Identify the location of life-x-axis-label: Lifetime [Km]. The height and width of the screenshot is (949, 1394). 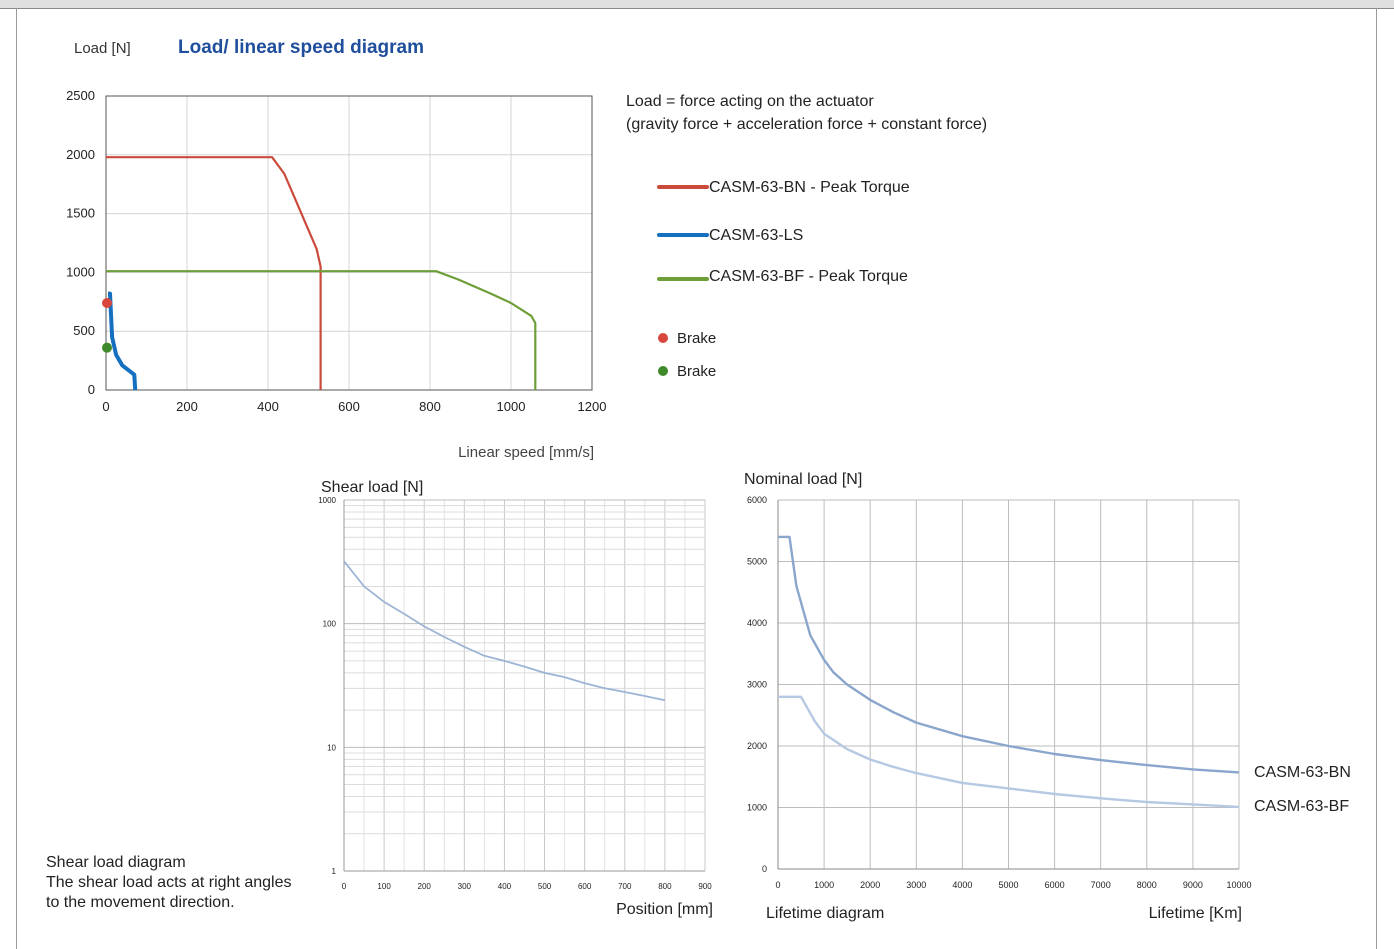
(1195, 913).